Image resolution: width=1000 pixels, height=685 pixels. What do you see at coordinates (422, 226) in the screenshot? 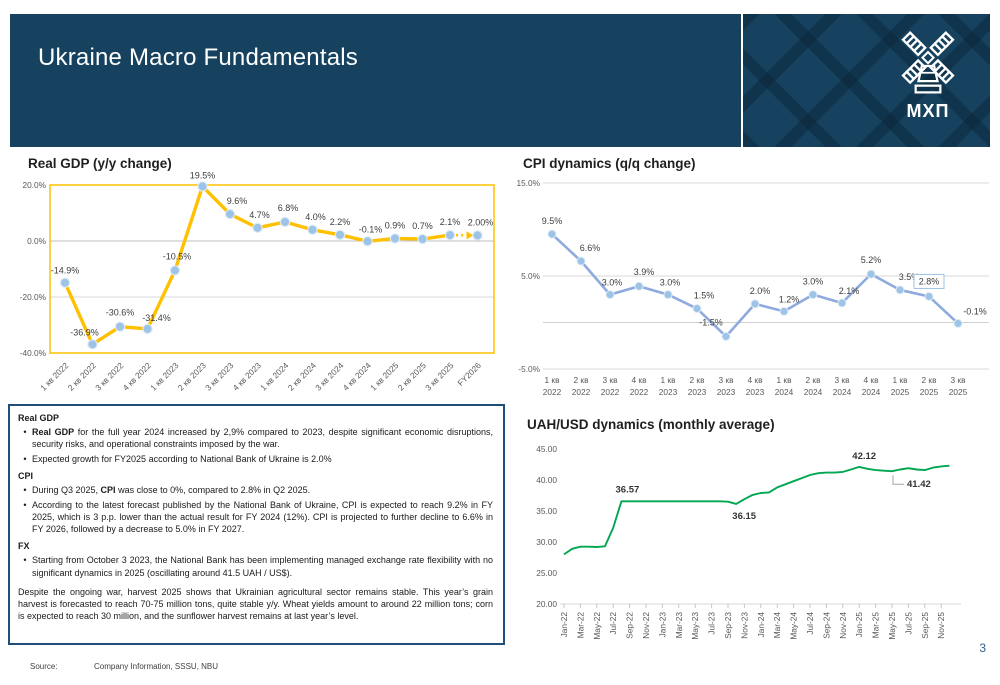
I see `svg-text: 0.7%` at bounding box center [422, 226].